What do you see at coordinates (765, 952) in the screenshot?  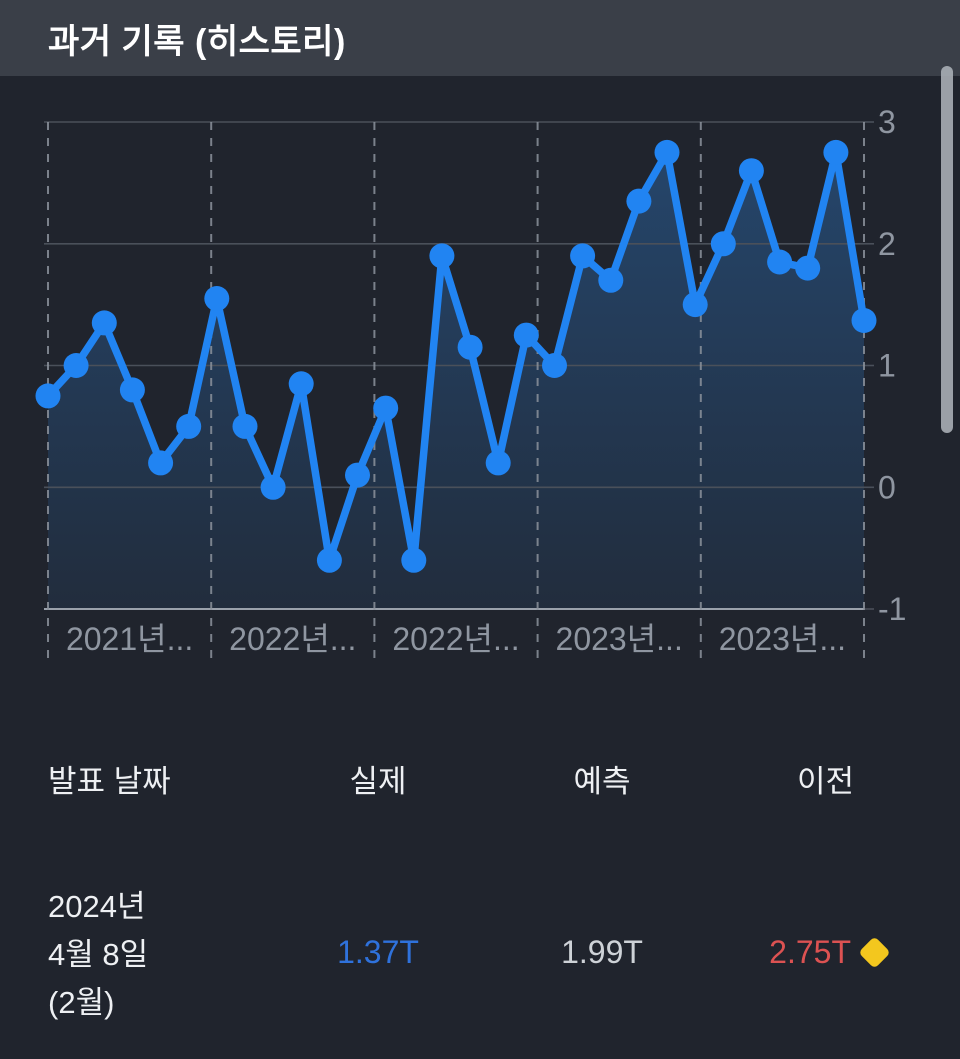 I see `previous-cell: 2.75T` at bounding box center [765, 952].